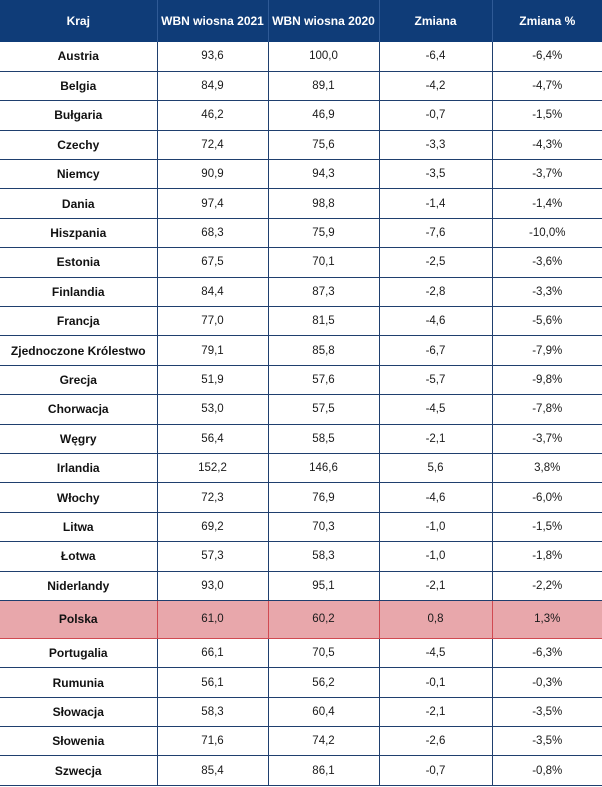 This screenshot has height=787, width=602. I want to click on cell-change-pct: -10,0%, so click(546, 233).